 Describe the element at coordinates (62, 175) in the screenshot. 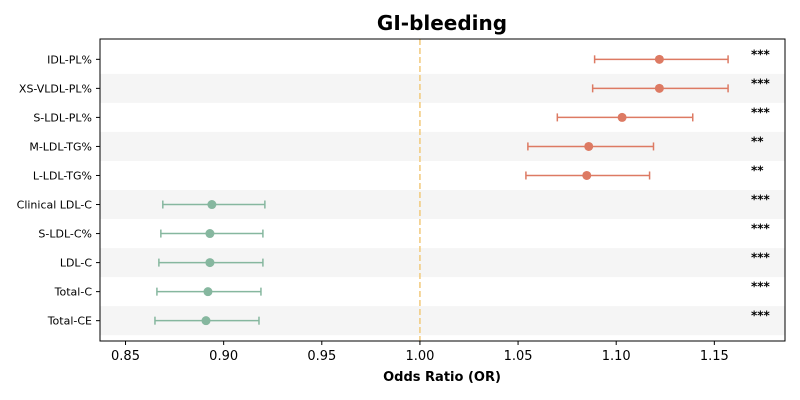

I see `y-tick-label: L-LDL-TG%` at that location.